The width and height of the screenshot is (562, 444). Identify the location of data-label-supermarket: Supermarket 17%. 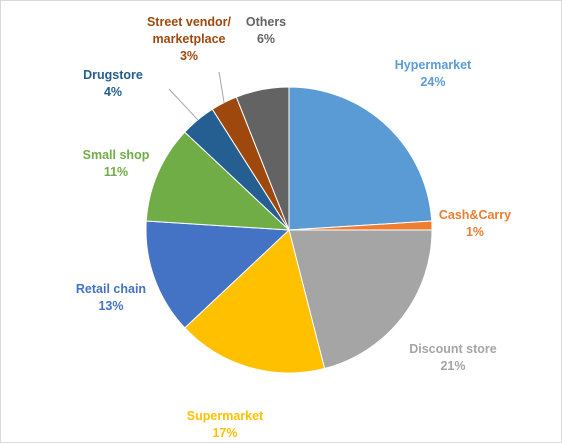
(225, 424).